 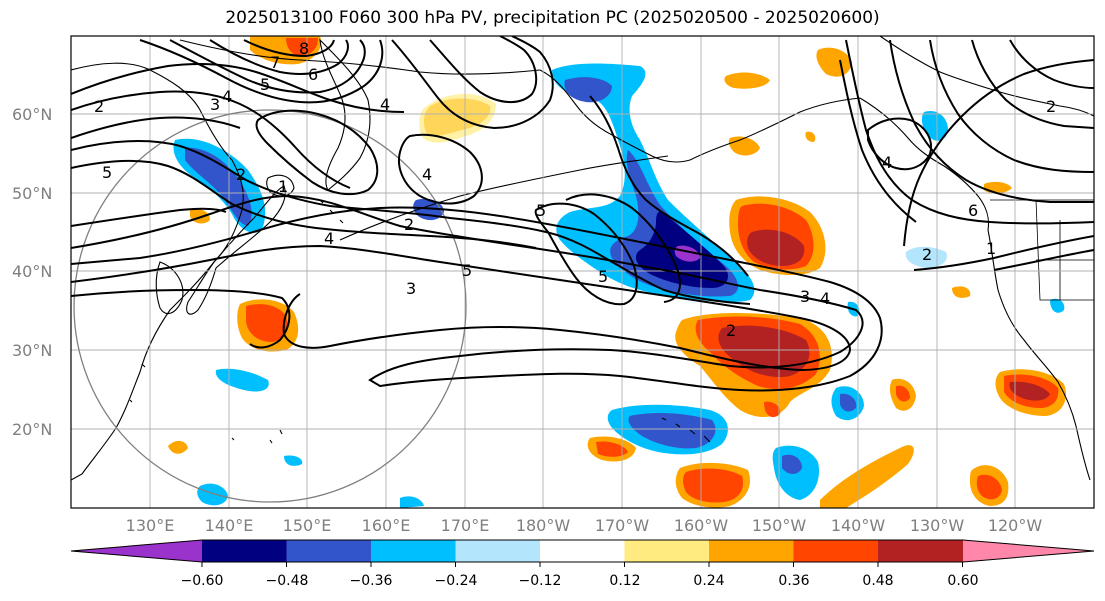 I want to click on colorbar-tick-neg060: −0.60, so click(x=202, y=581).